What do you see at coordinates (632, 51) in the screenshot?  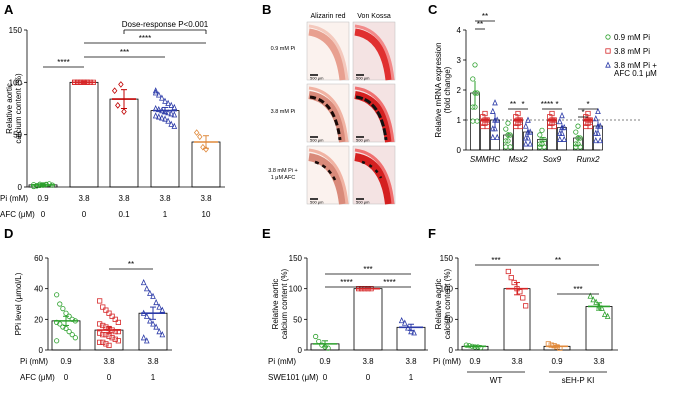 I see `legend-label: 3.8 mM Pi` at bounding box center [632, 51].